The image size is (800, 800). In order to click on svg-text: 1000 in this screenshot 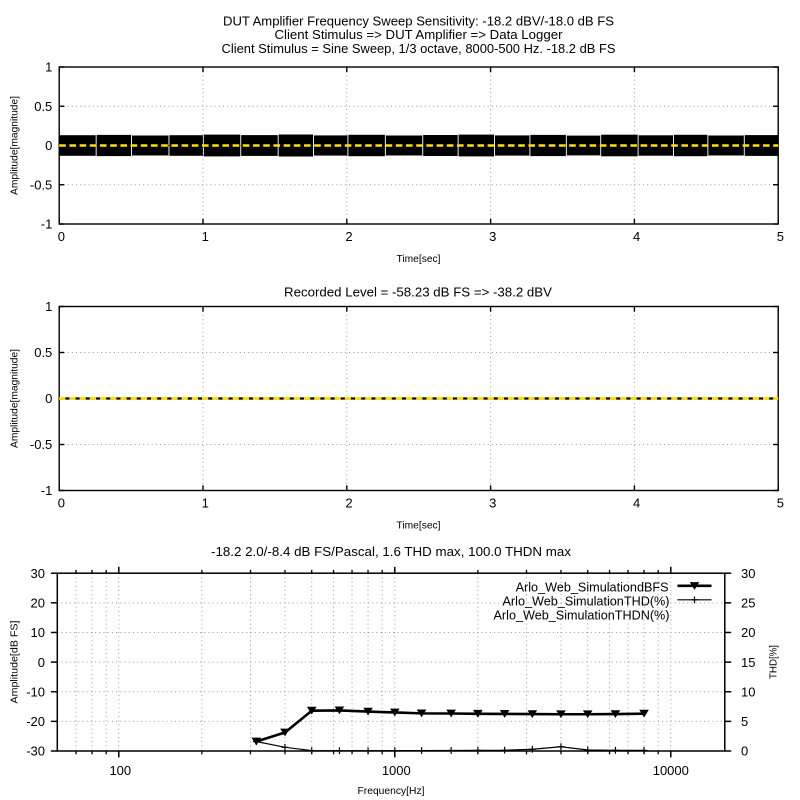, I will do `click(396, 770)`.